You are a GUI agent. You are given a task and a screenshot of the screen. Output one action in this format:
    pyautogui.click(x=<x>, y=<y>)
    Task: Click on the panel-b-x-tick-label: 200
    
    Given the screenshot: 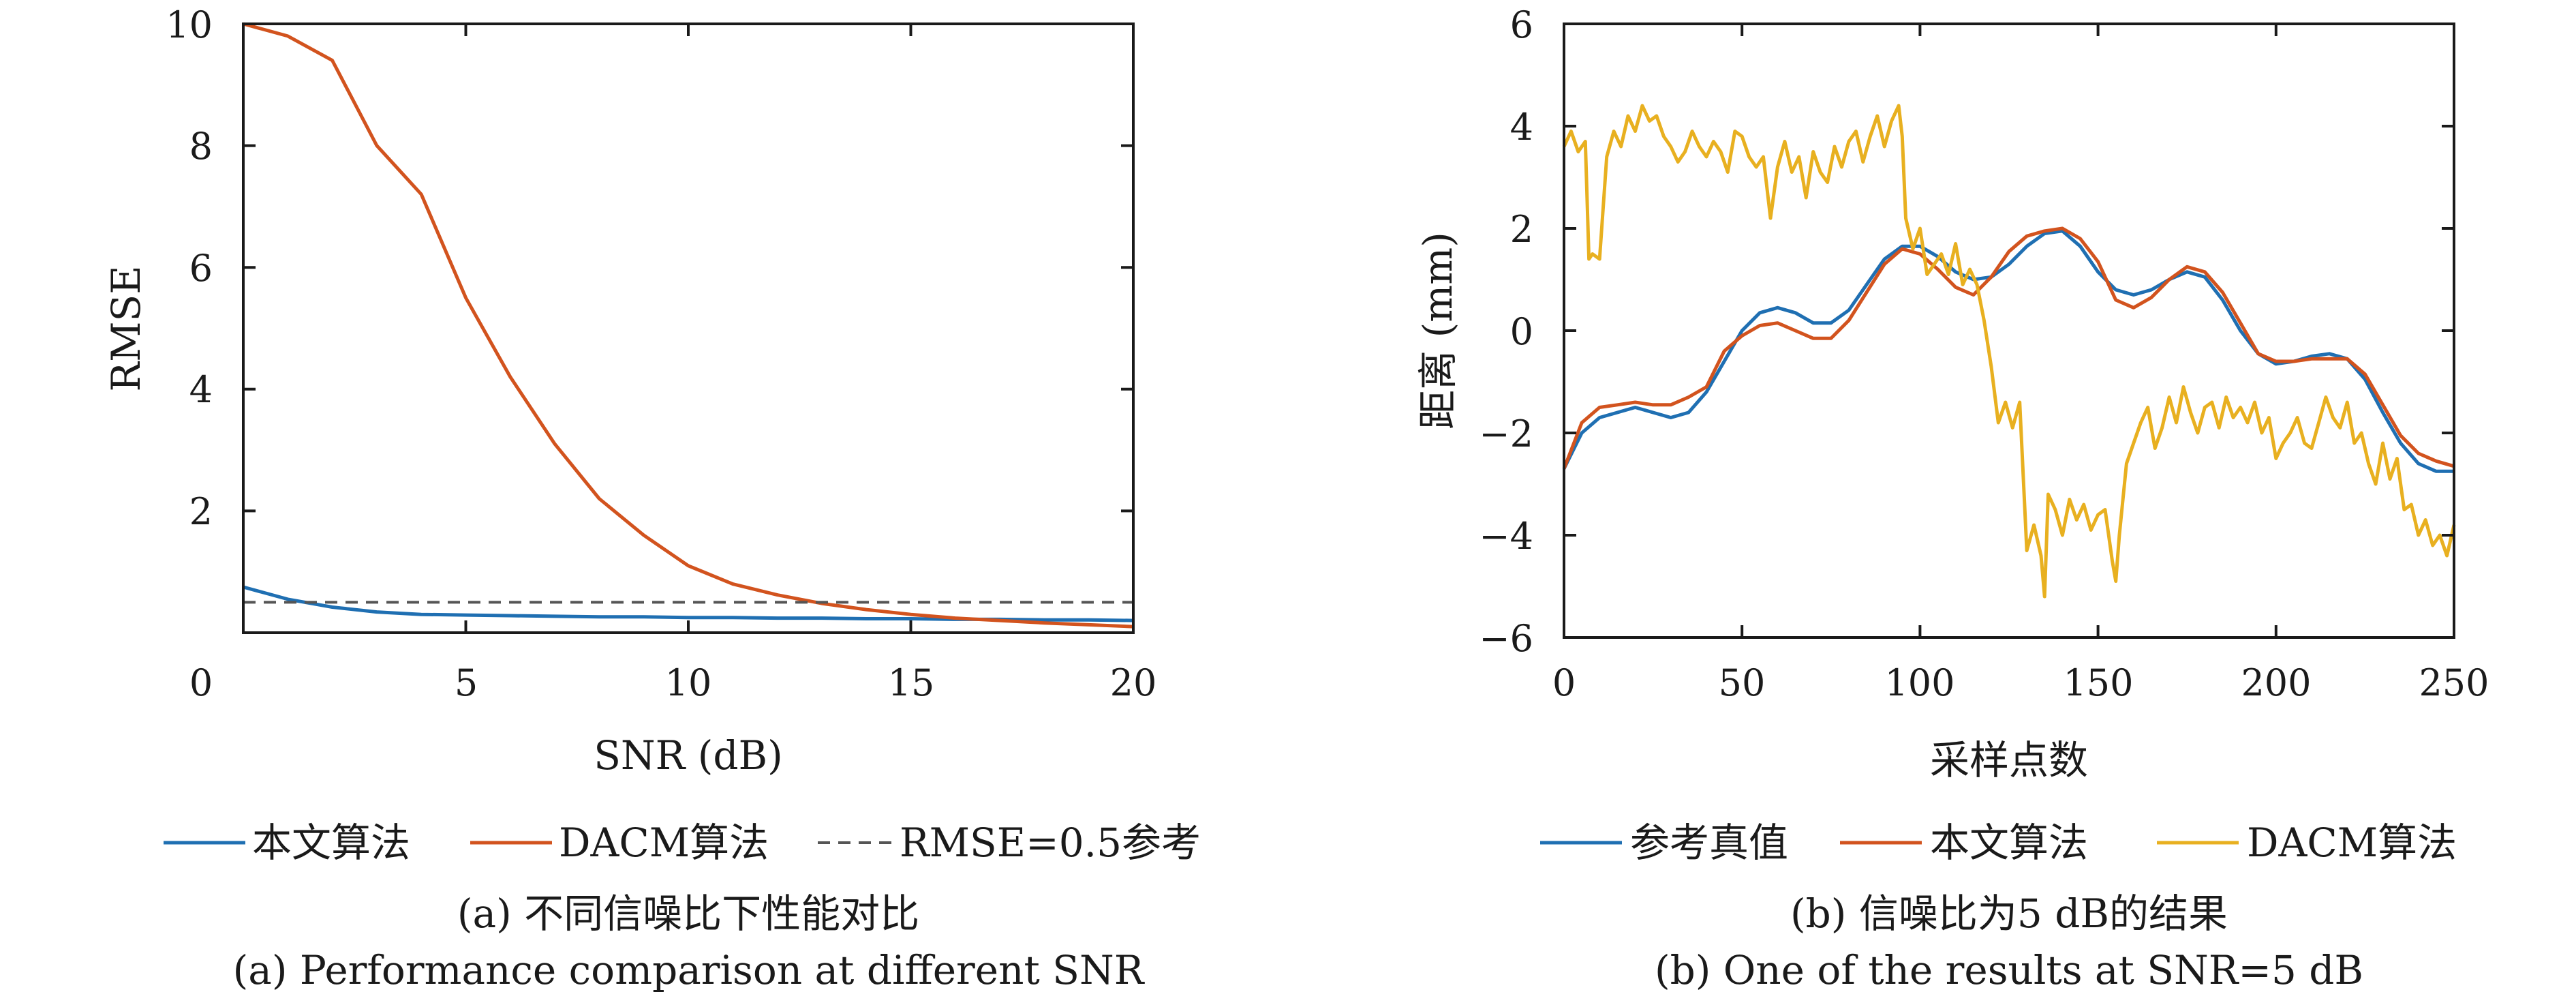 What is the action you would take?
    pyautogui.click(x=2276, y=682)
    